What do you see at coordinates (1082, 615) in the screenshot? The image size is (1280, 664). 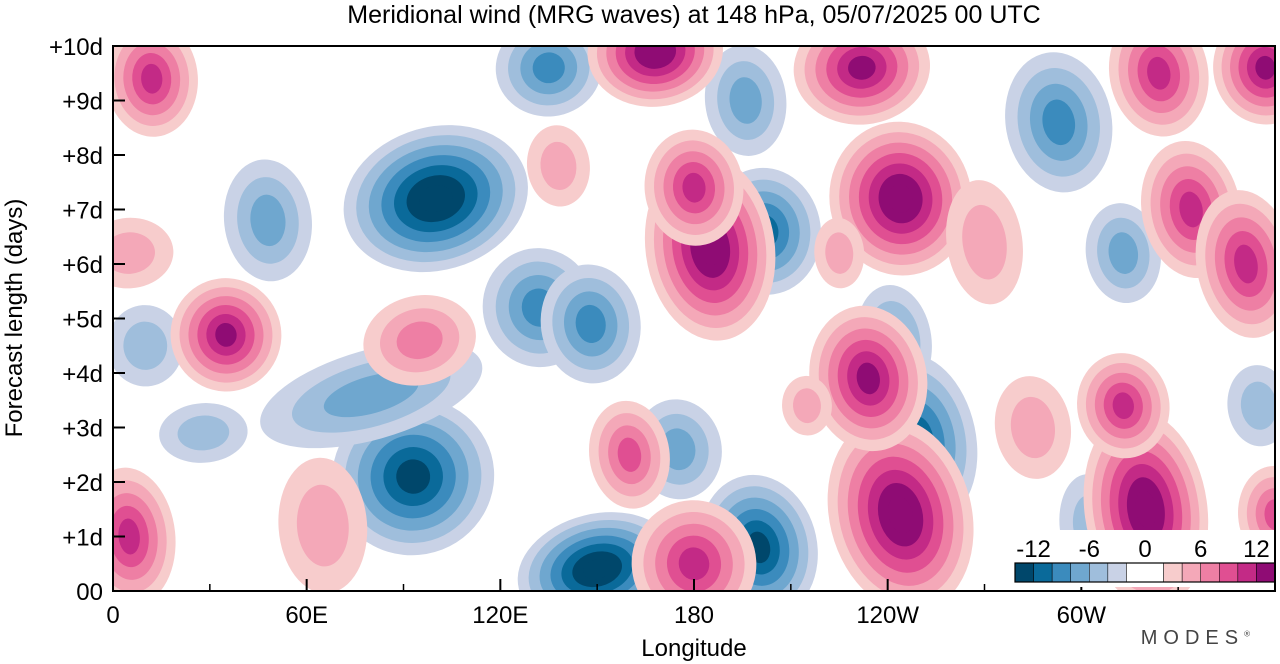 I see `x-tick-label: 60W` at bounding box center [1082, 615].